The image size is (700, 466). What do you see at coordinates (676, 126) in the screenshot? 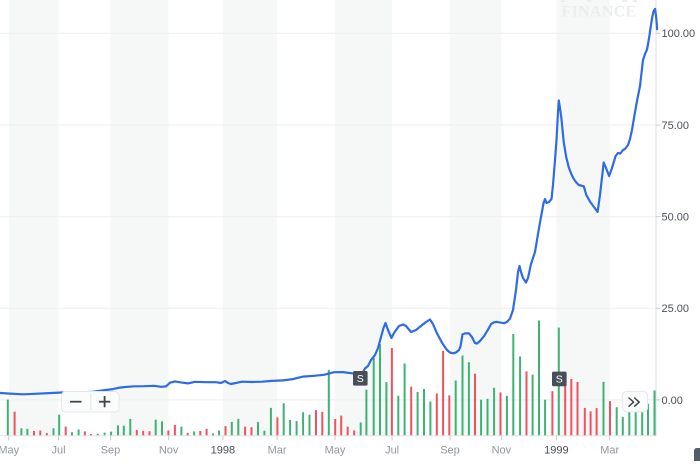
I see `svg-text: 75.00` at bounding box center [676, 126].